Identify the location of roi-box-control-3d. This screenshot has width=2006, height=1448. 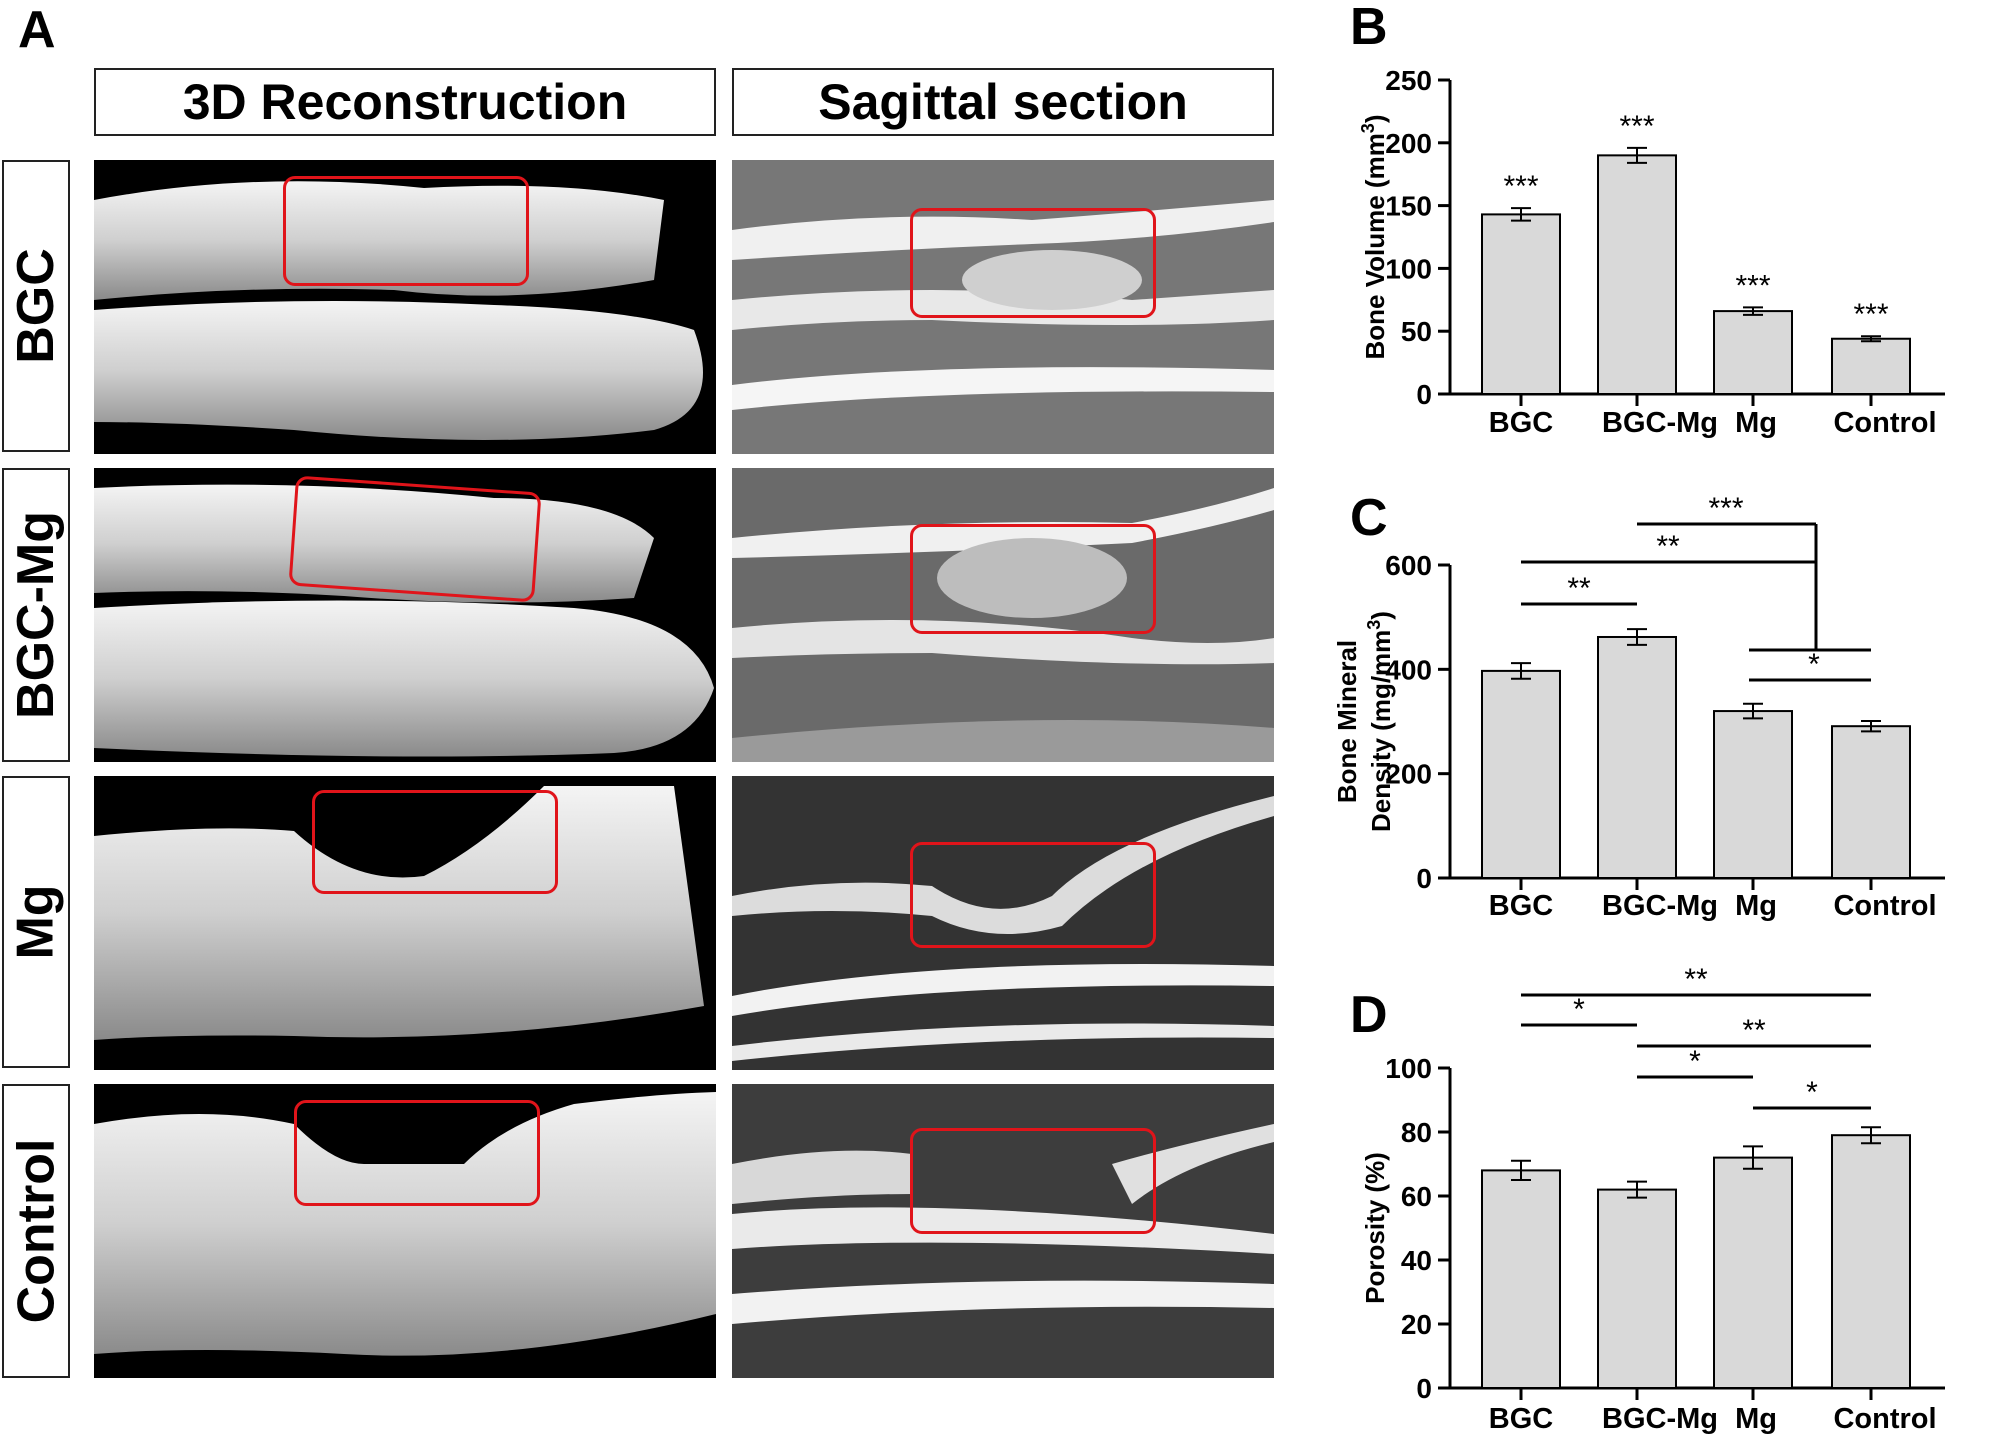
(417, 1153).